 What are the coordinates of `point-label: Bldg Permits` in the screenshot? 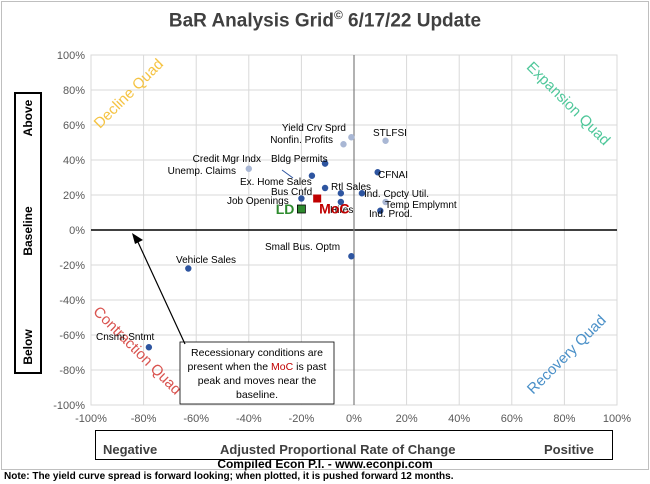 It's located at (299, 159).